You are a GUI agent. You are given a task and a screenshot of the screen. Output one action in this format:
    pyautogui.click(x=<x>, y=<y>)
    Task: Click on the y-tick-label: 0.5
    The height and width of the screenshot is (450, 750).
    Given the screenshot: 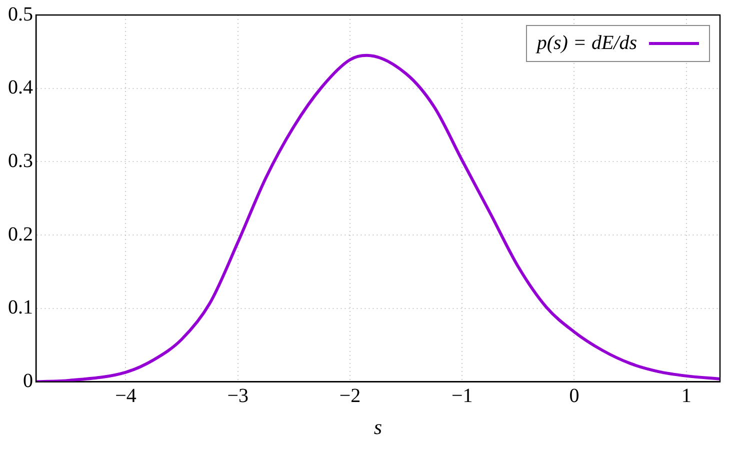 What is the action you would take?
    pyautogui.click(x=20, y=14)
    